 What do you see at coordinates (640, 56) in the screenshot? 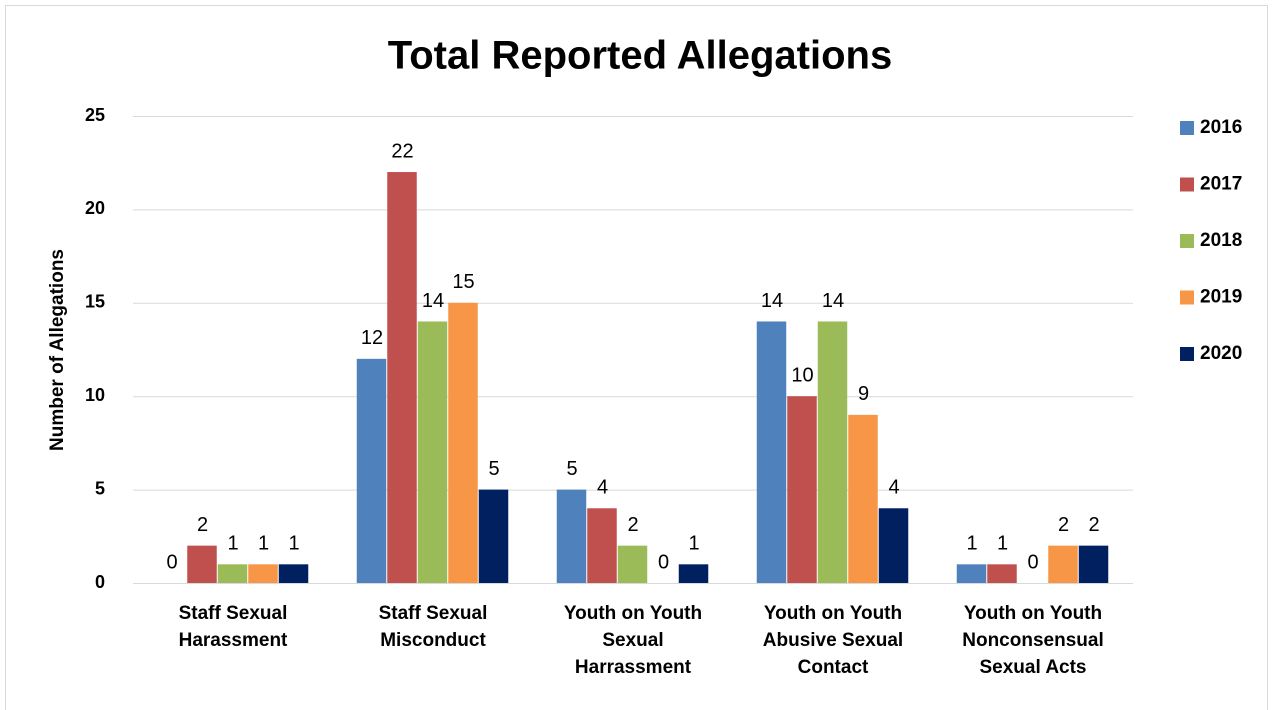
I see `chart-title: Total Reported Allegations` at bounding box center [640, 56].